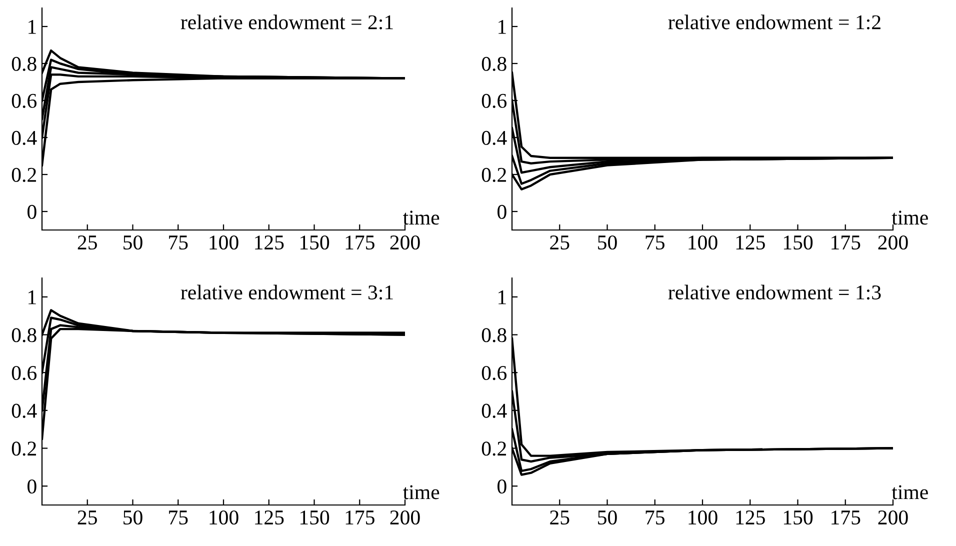  What do you see at coordinates (286, 22) in the screenshot?
I see `chart-title: relative endowment = 2:1` at bounding box center [286, 22].